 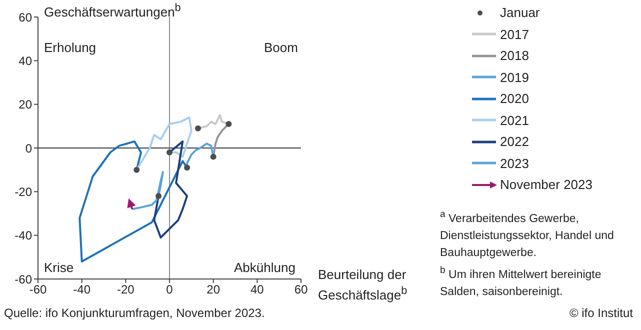 I want to click on y-tick-label: 20, so click(x=25, y=105).